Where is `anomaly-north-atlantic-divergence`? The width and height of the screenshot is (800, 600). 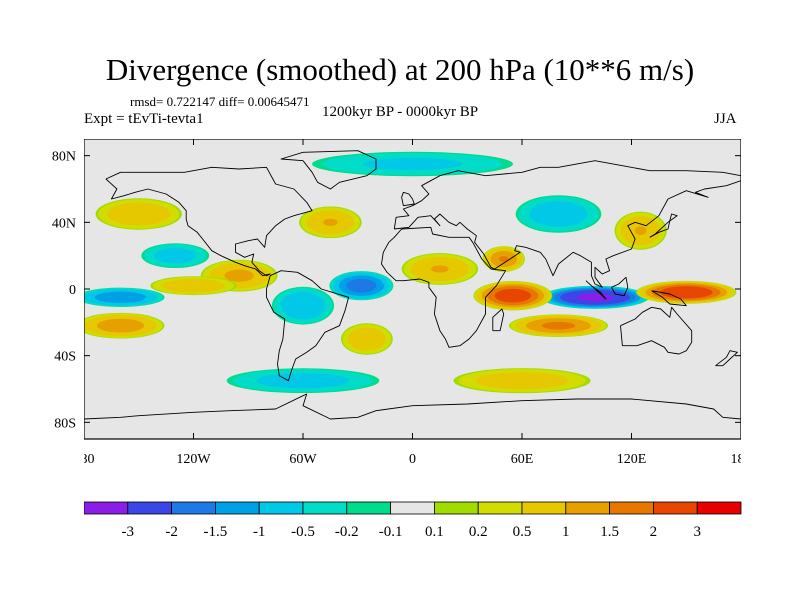 anomaly-north-atlantic-divergence is located at coordinates (330, 222).